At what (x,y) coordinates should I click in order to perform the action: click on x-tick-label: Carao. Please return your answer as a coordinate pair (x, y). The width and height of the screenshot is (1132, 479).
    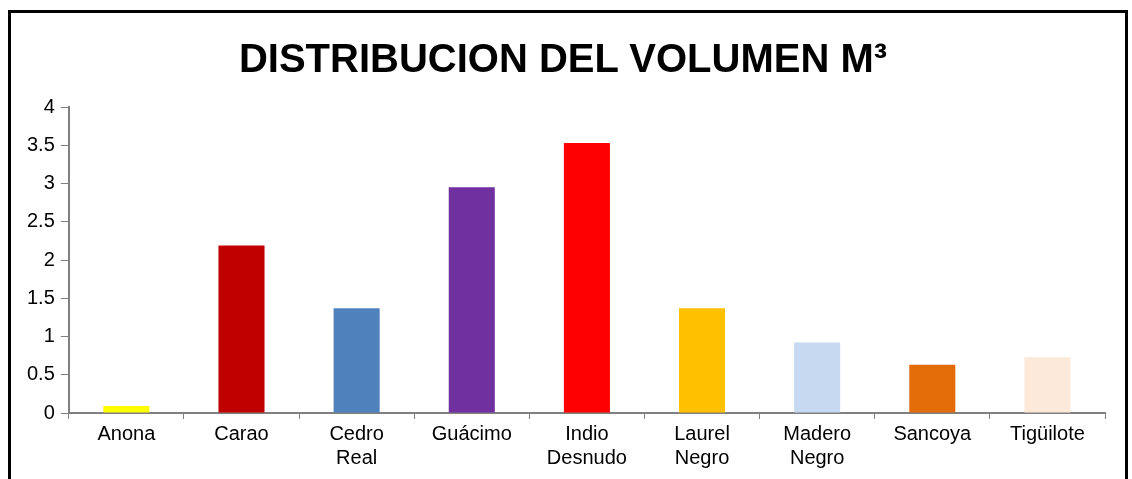
    Looking at the image, I should click on (241, 432).